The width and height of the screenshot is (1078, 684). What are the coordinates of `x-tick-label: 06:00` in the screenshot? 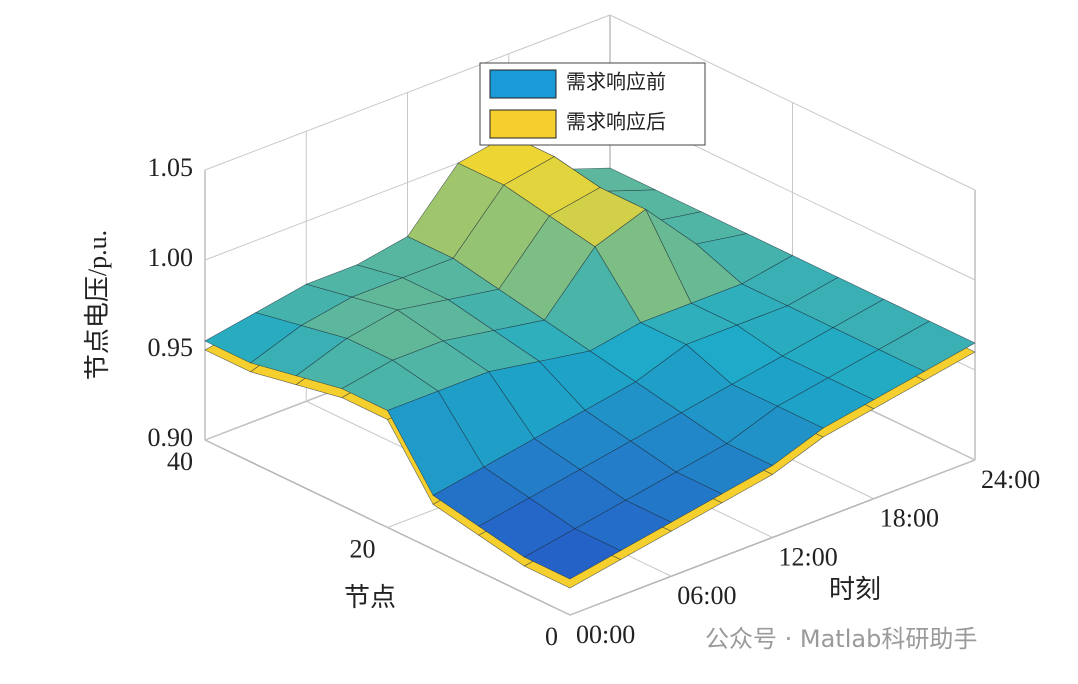 It's located at (706, 595).